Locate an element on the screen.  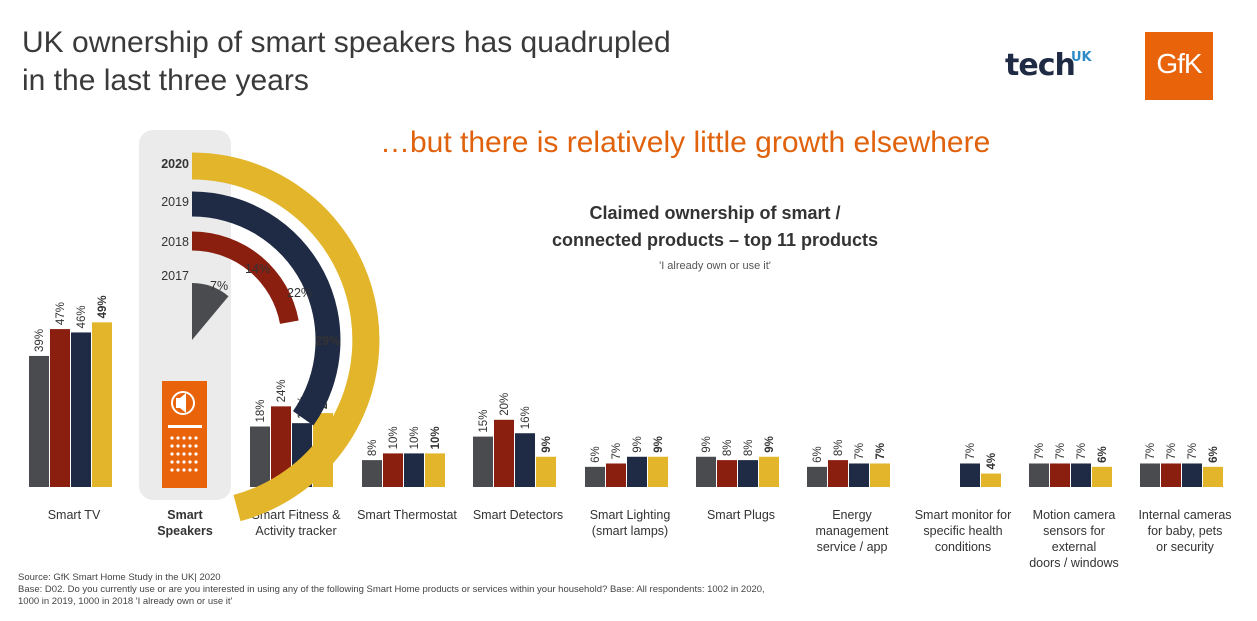
category-label: (smart lamps) is located at coordinates (630, 531).